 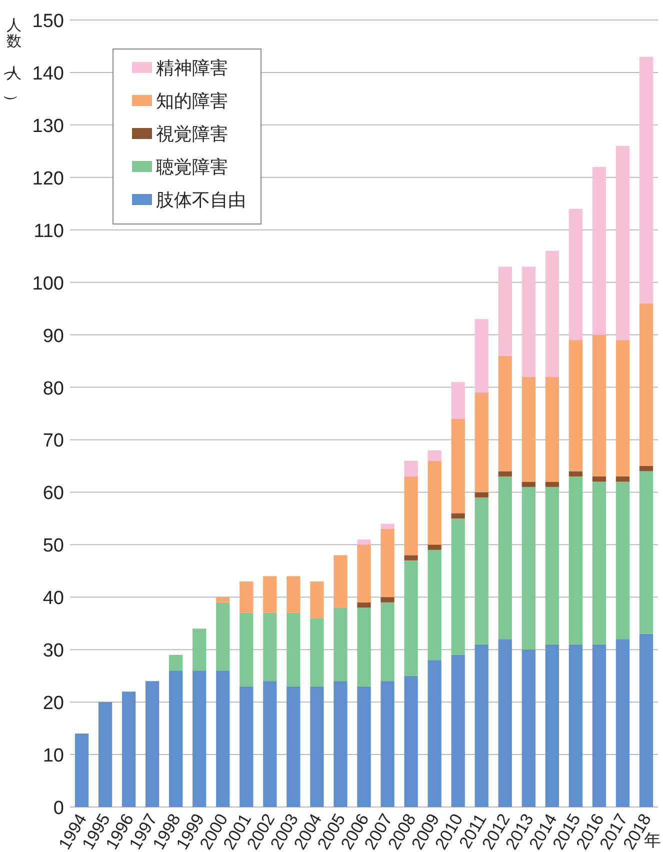 What do you see at coordinates (192, 101) in the screenshot?
I see `legend-label: 知的障害` at bounding box center [192, 101].